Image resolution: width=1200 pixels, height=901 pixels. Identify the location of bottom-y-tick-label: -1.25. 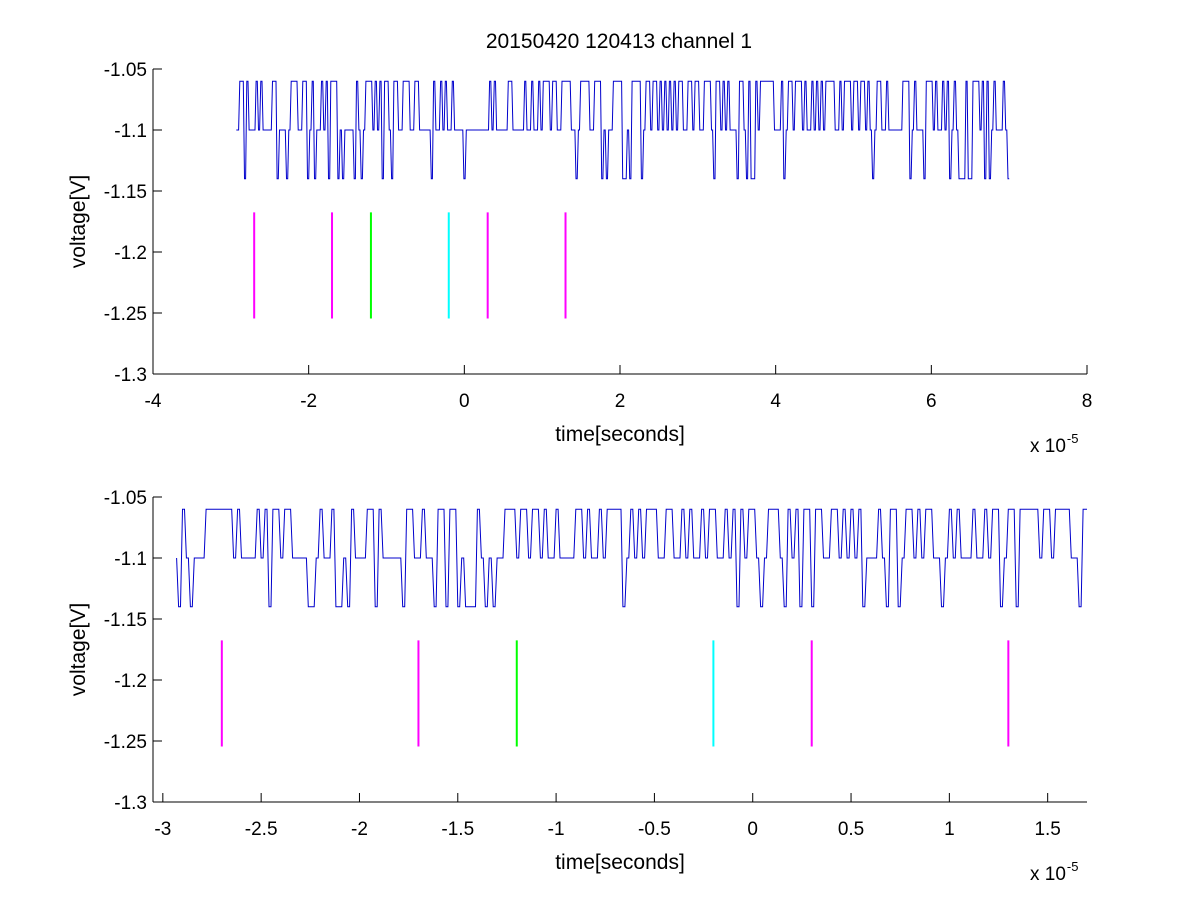
(125, 742).